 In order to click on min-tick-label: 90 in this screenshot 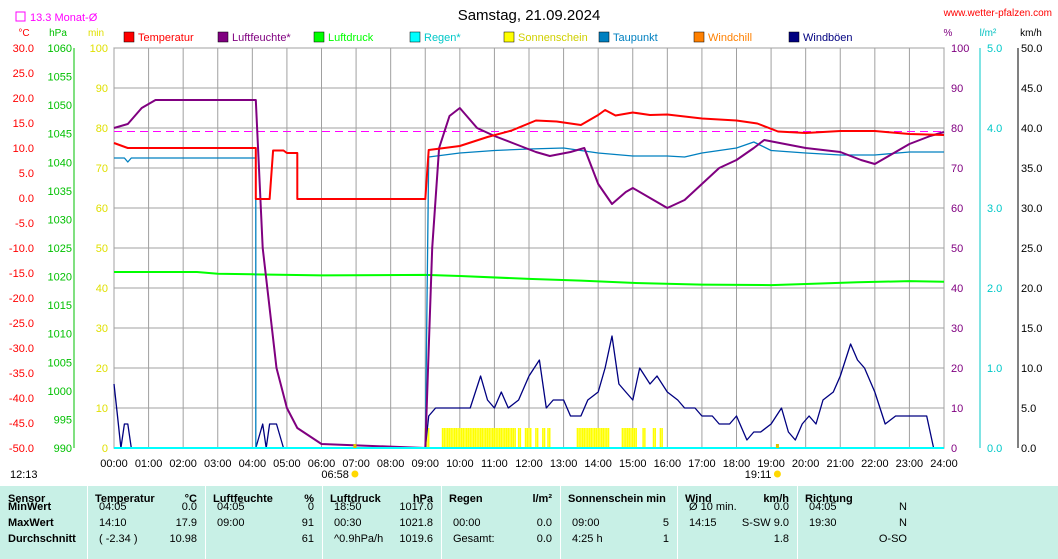, I will do `click(102, 89)`.